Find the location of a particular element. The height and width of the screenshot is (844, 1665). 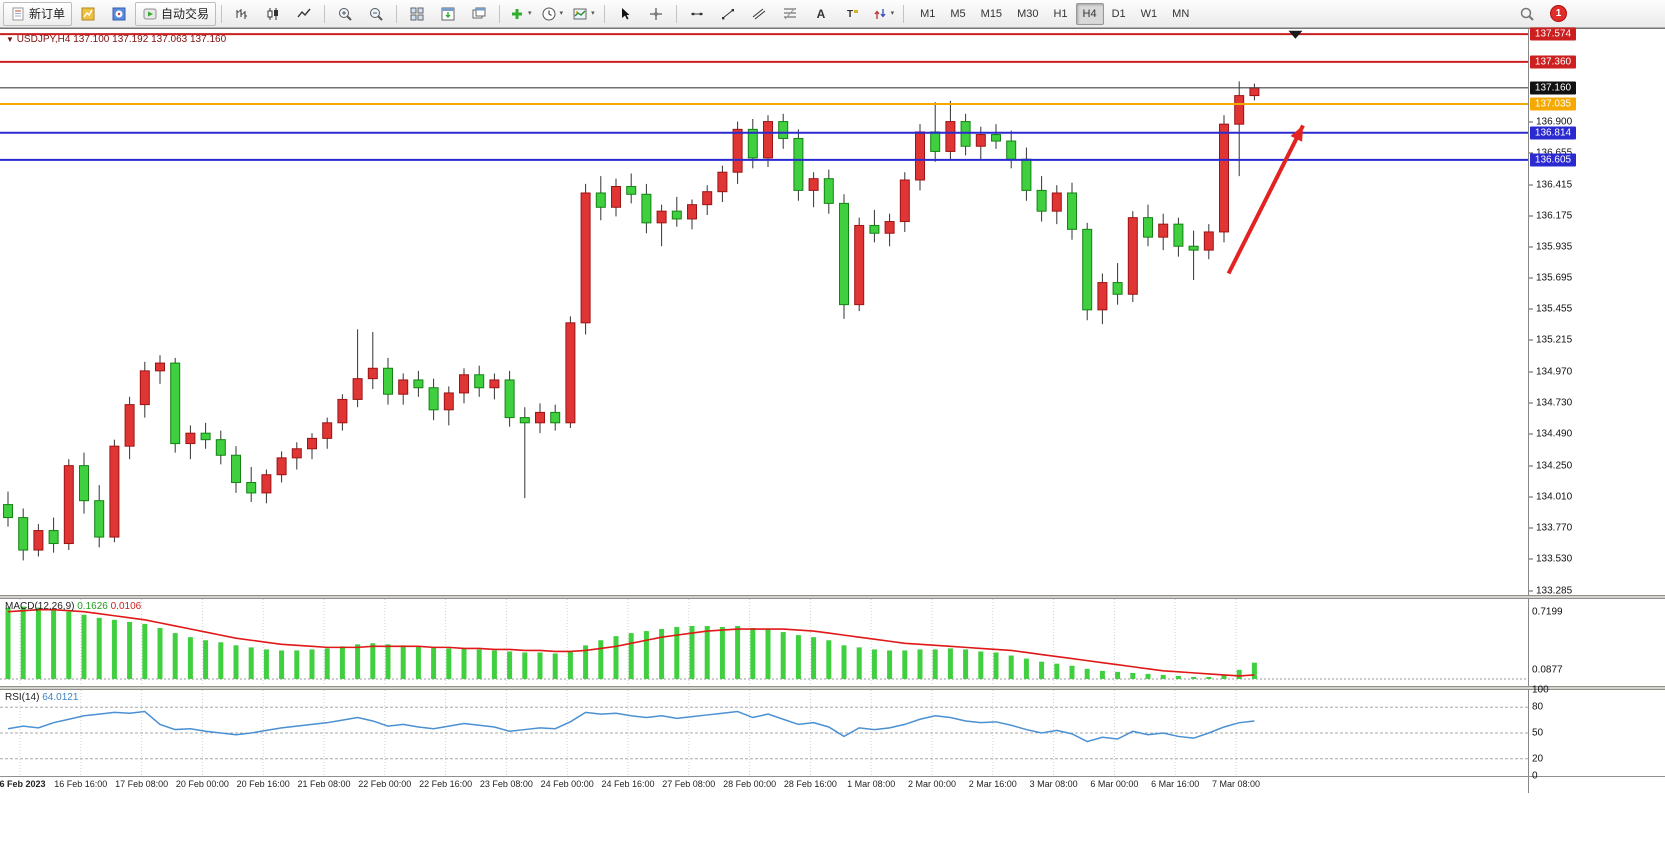

arrows-icon is located at coordinates (880, 13).